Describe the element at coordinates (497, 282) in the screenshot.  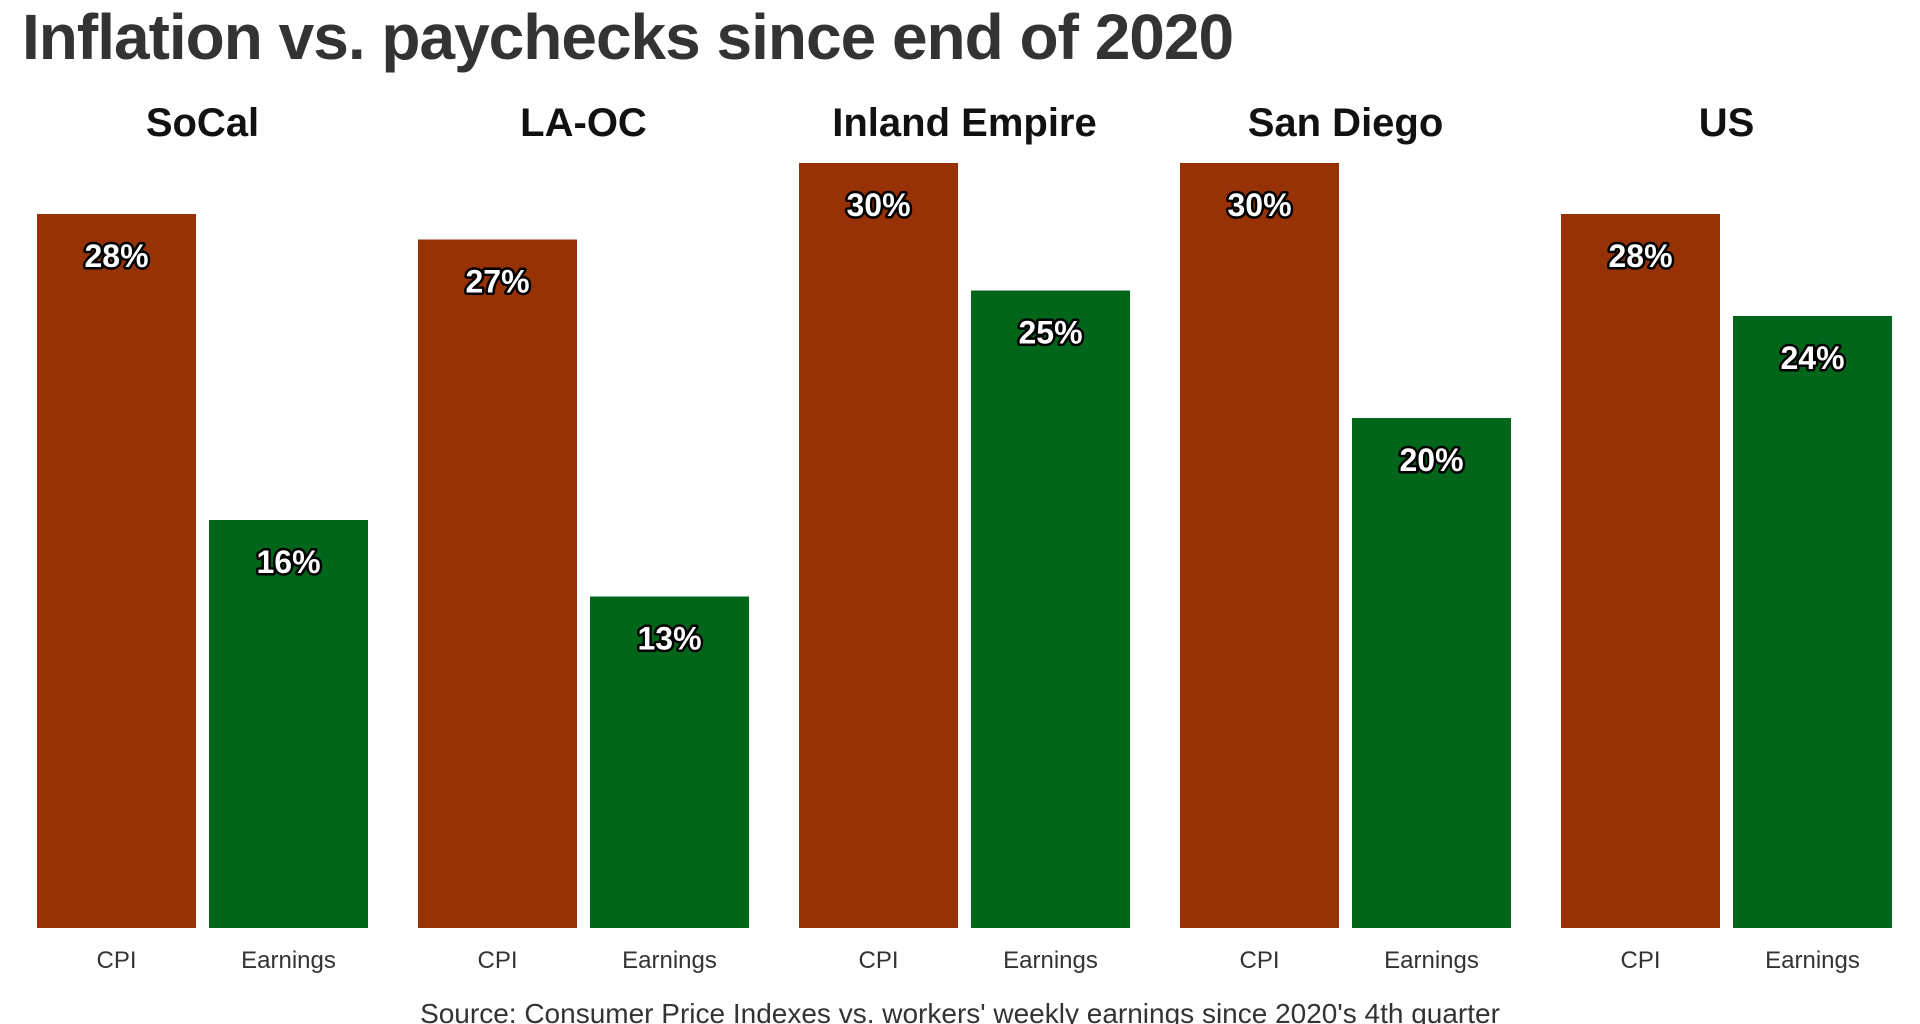
I see `data-label: 27%` at that location.